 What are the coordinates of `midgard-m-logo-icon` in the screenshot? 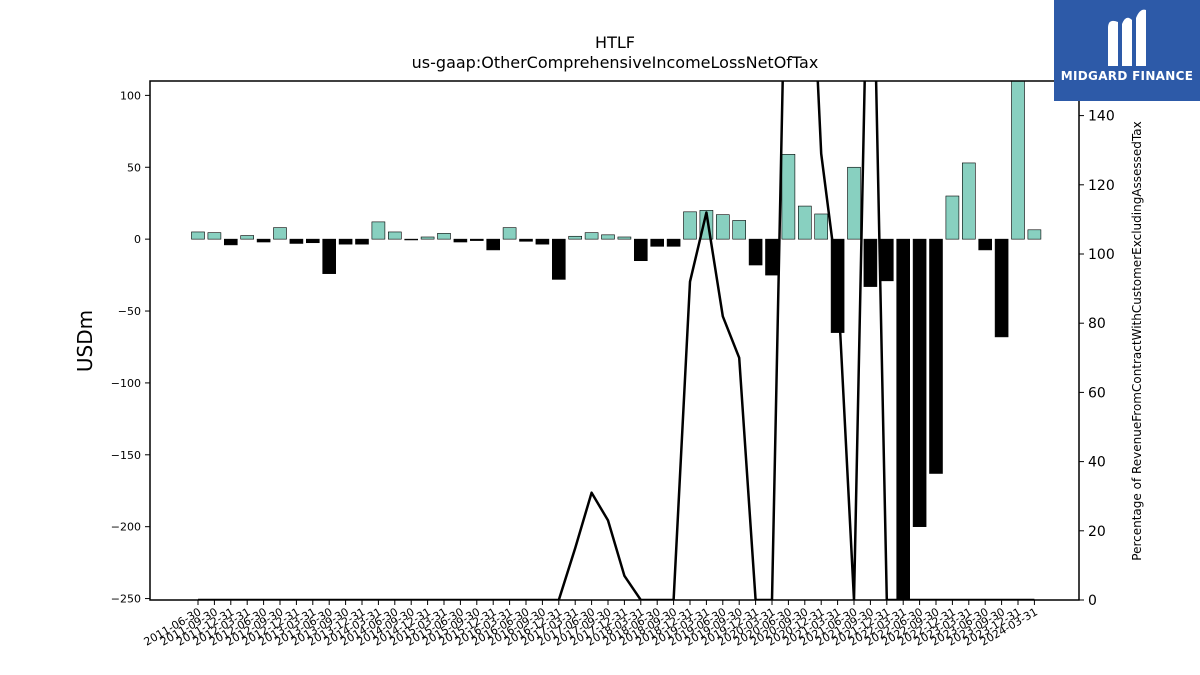 It's located at (1127, 37).